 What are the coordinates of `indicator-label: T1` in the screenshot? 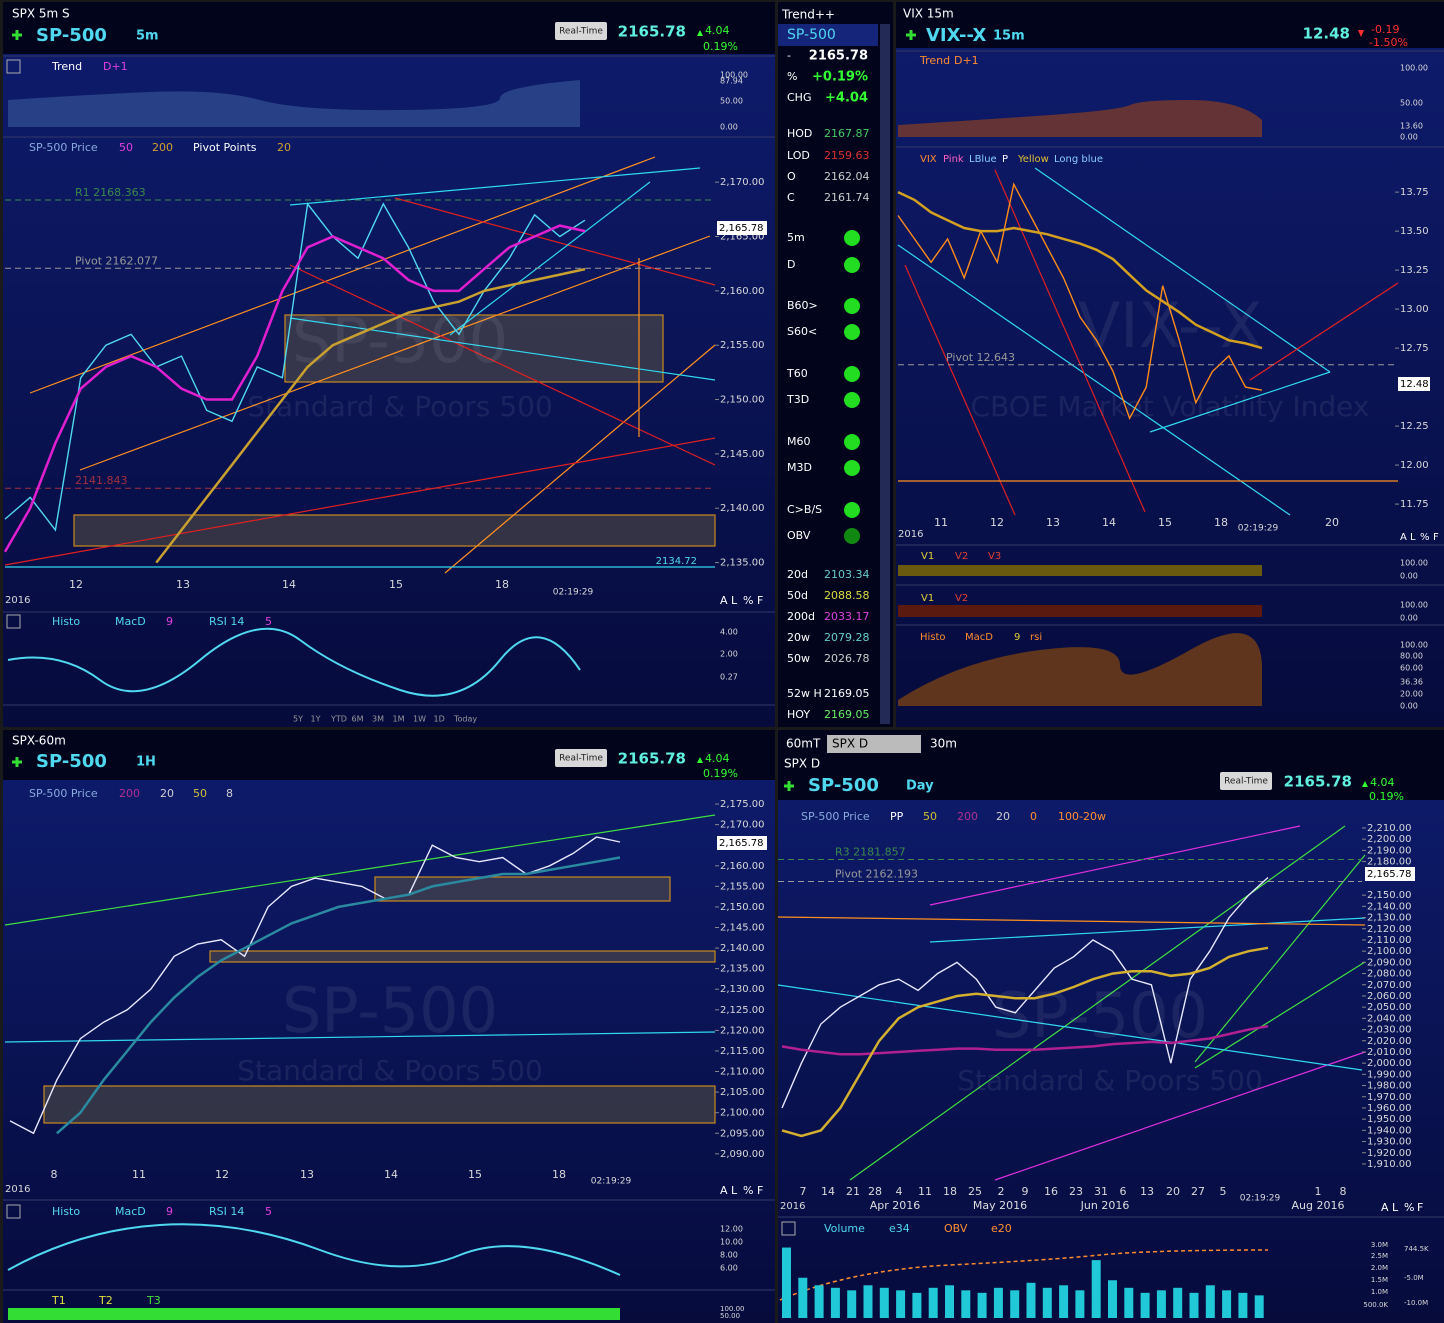 It's located at (58, 1300).